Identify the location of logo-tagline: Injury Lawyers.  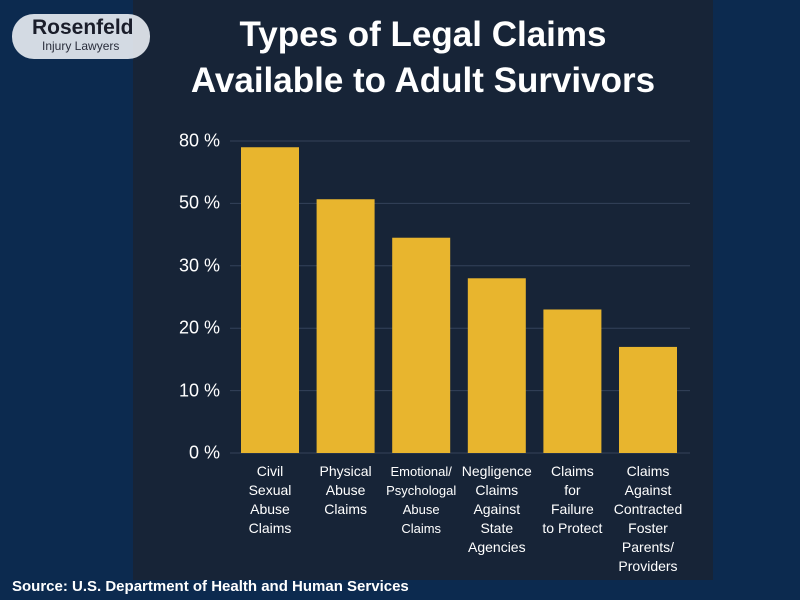
(81, 46).